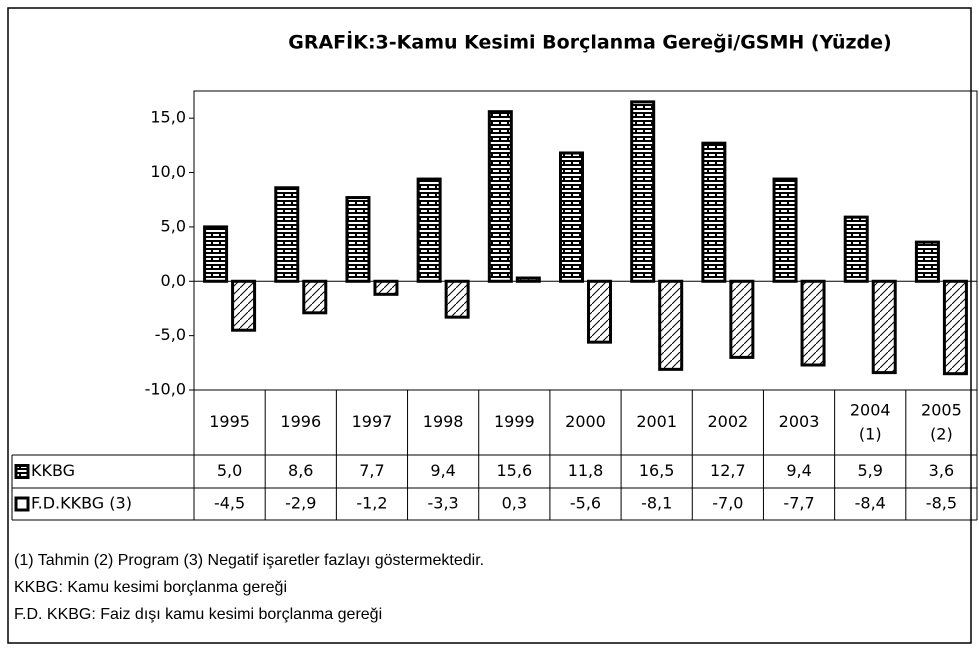 The width and height of the screenshot is (979, 651). What do you see at coordinates (941, 503) in the screenshot?
I see `table-value: -8,5` at bounding box center [941, 503].